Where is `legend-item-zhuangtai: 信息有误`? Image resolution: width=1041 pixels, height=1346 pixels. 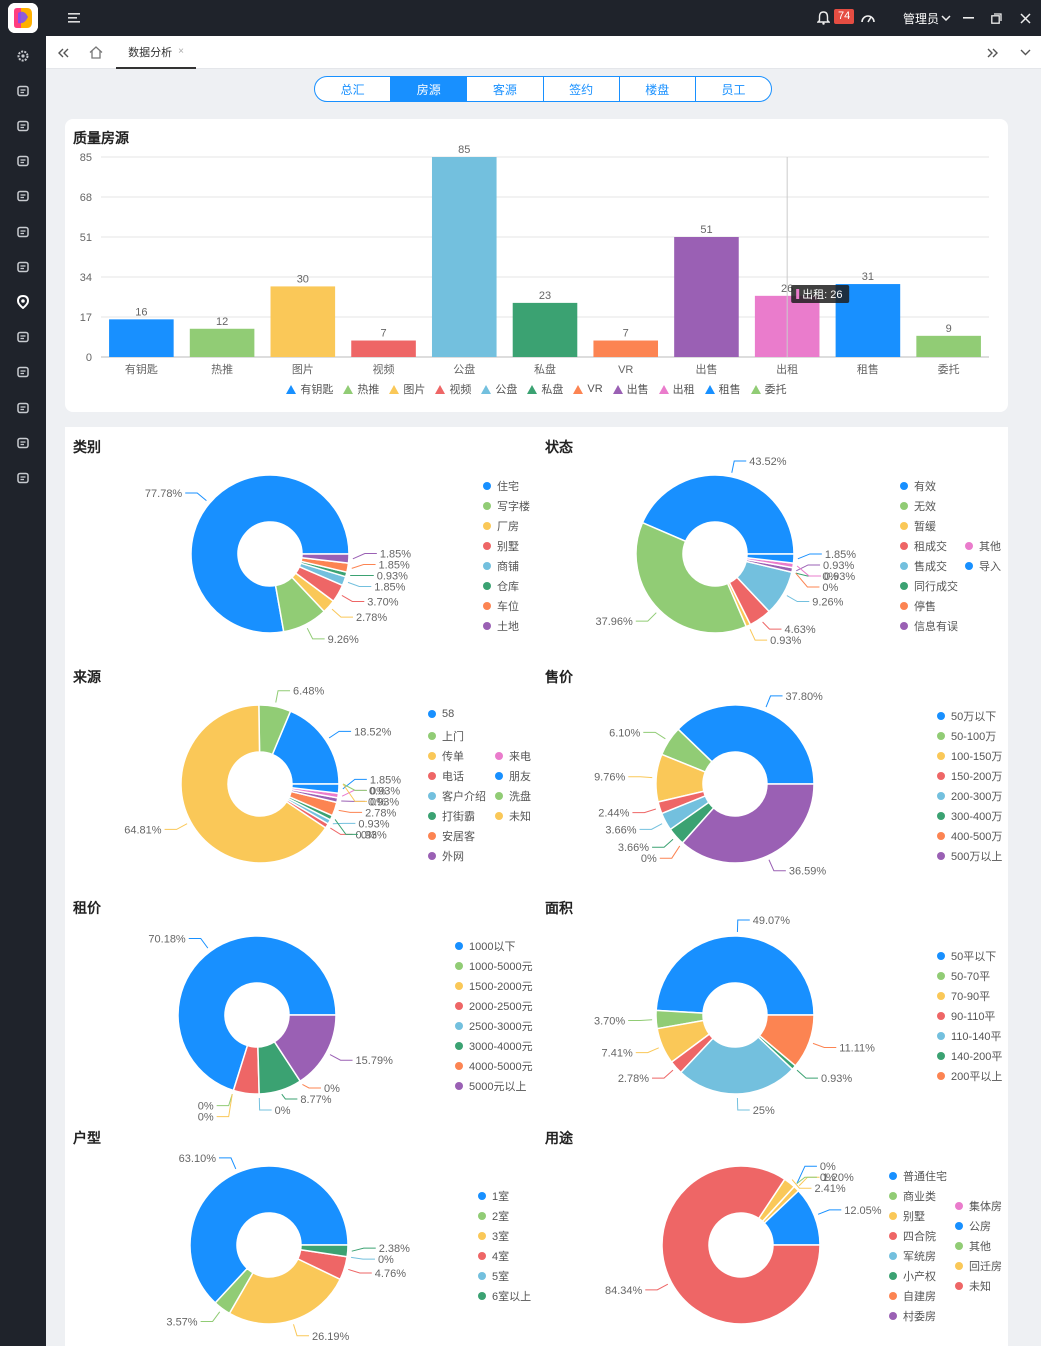 legend-item-zhuangtai: 信息有误 is located at coordinates (929, 626).